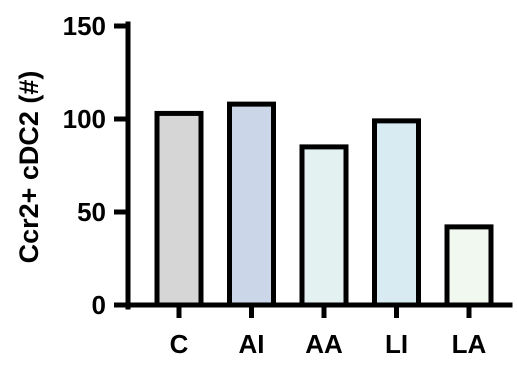 This screenshot has width=517, height=365. What do you see at coordinates (396, 213) in the screenshot?
I see `bar-li` at bounding box center [396, 213].